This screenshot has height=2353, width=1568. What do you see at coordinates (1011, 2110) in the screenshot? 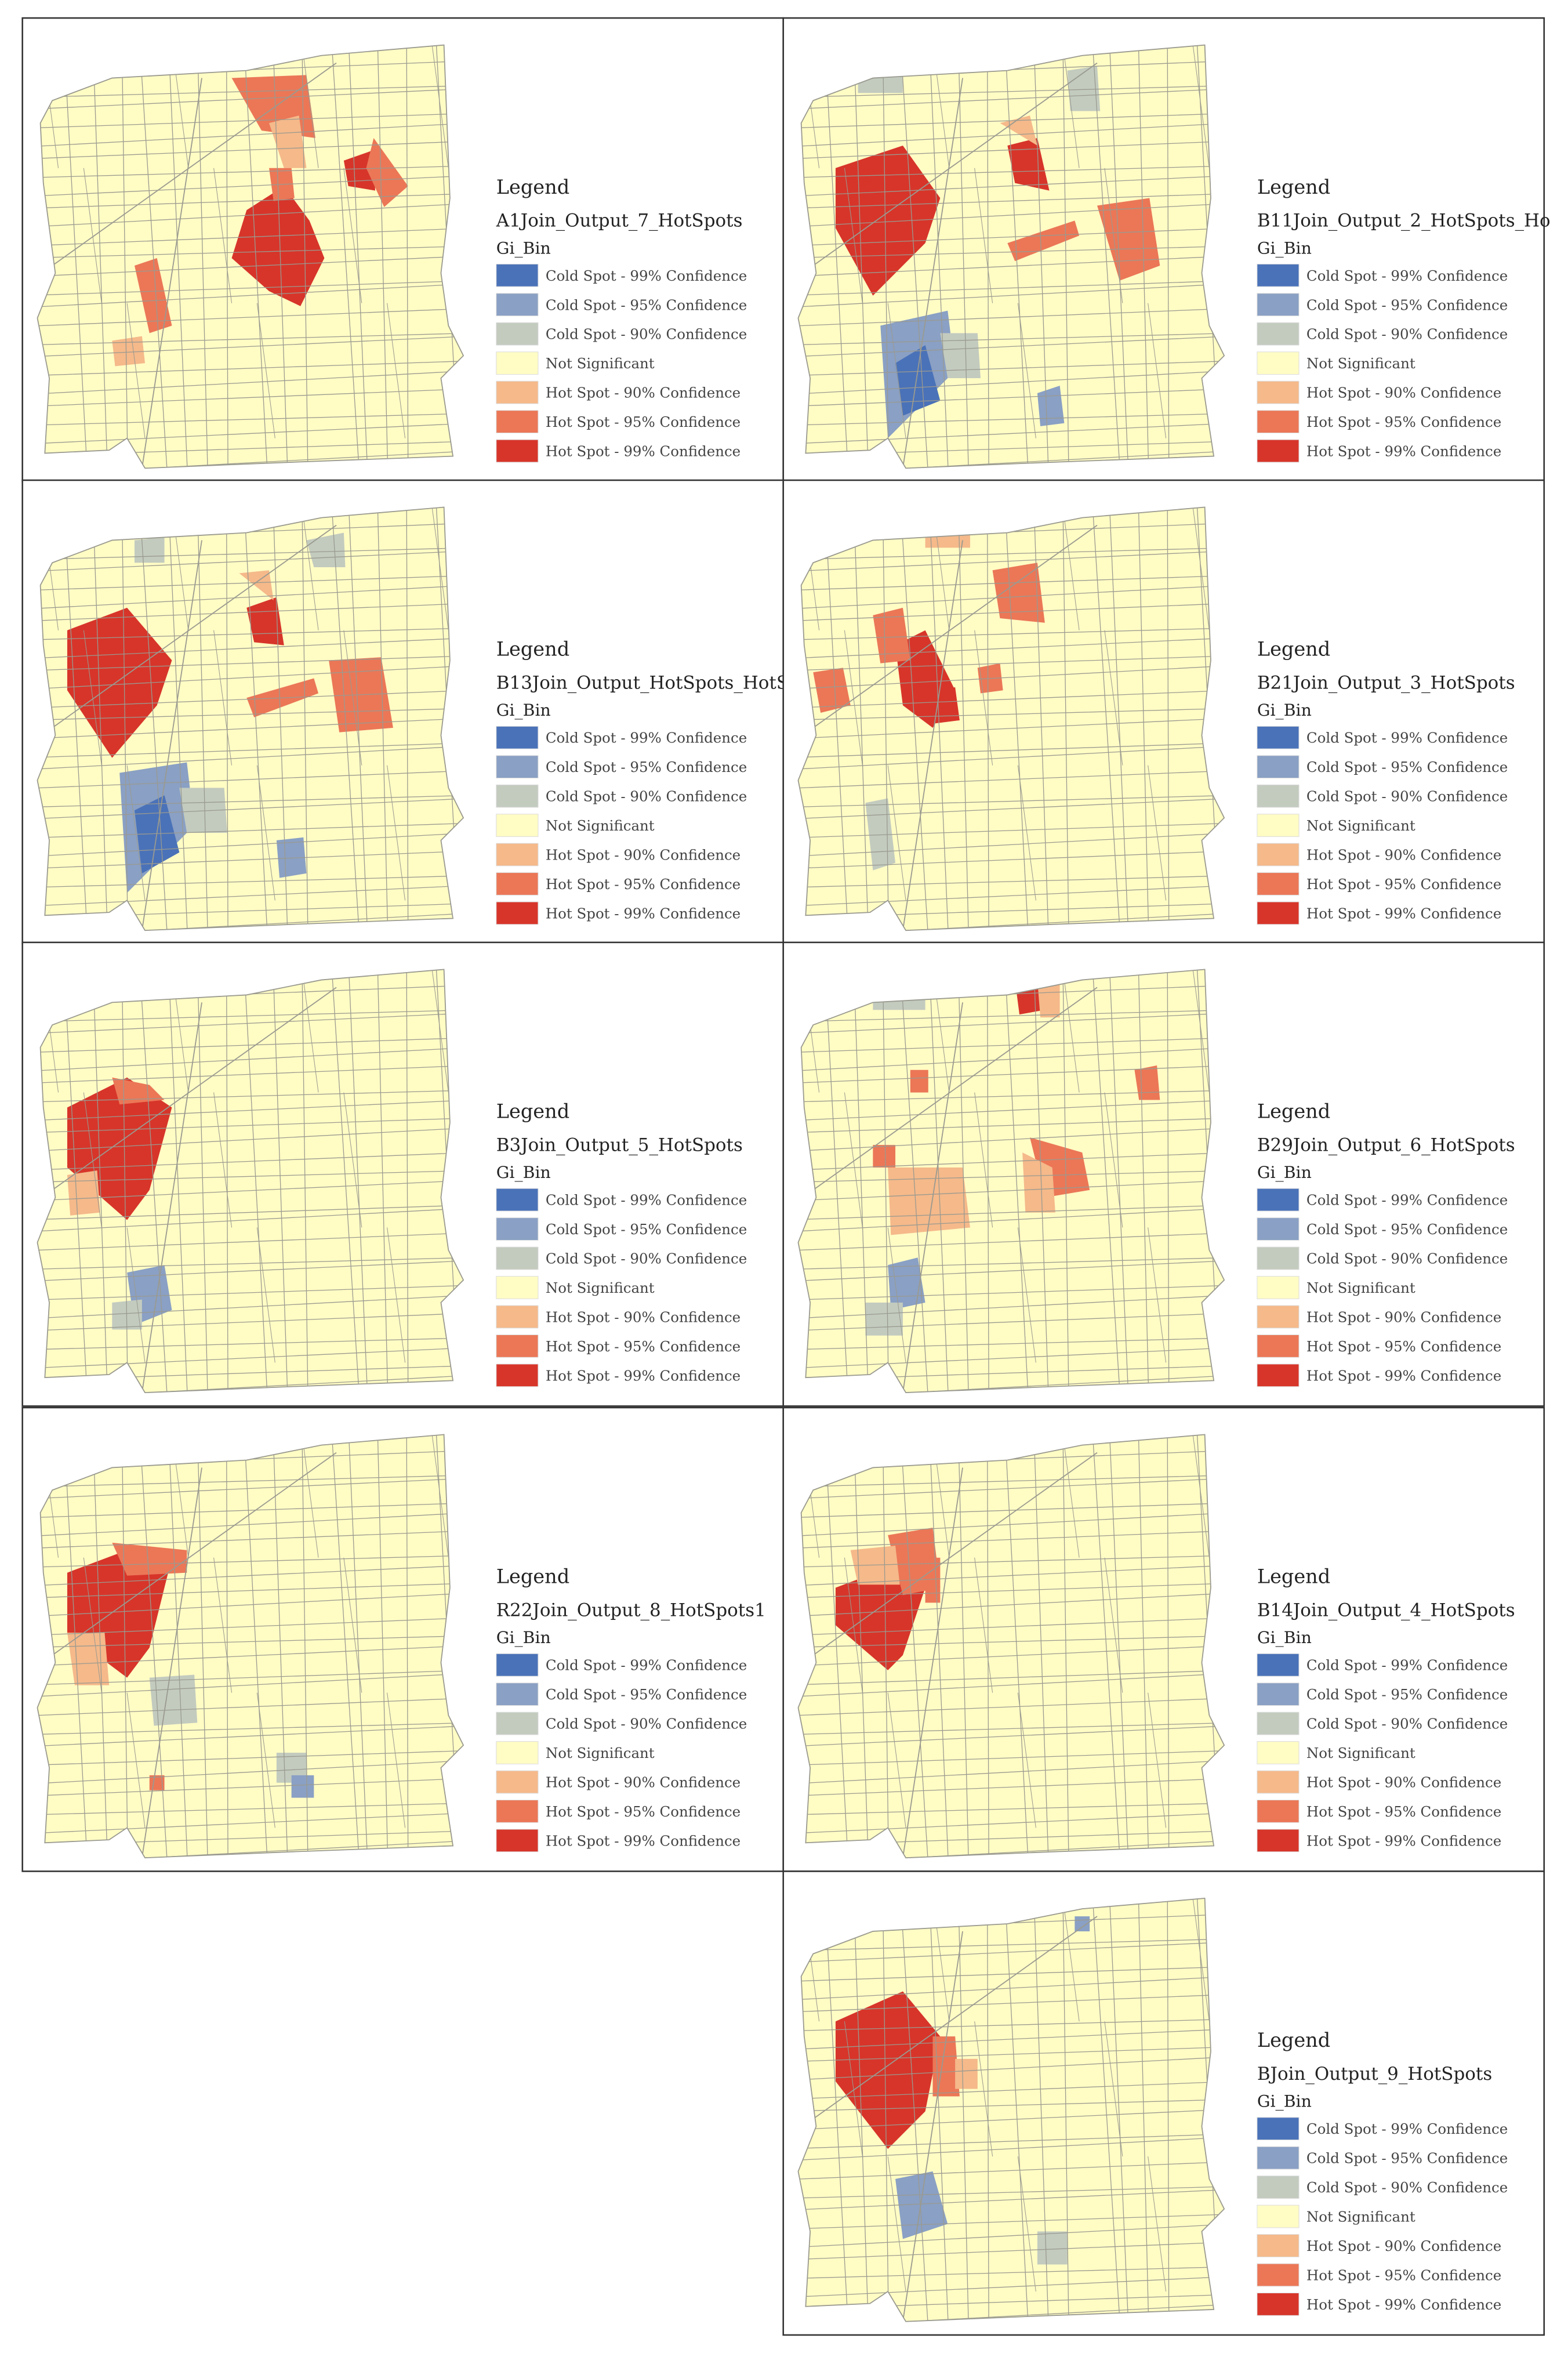
I see `map-outline` at bounding box center [1011, 2110].